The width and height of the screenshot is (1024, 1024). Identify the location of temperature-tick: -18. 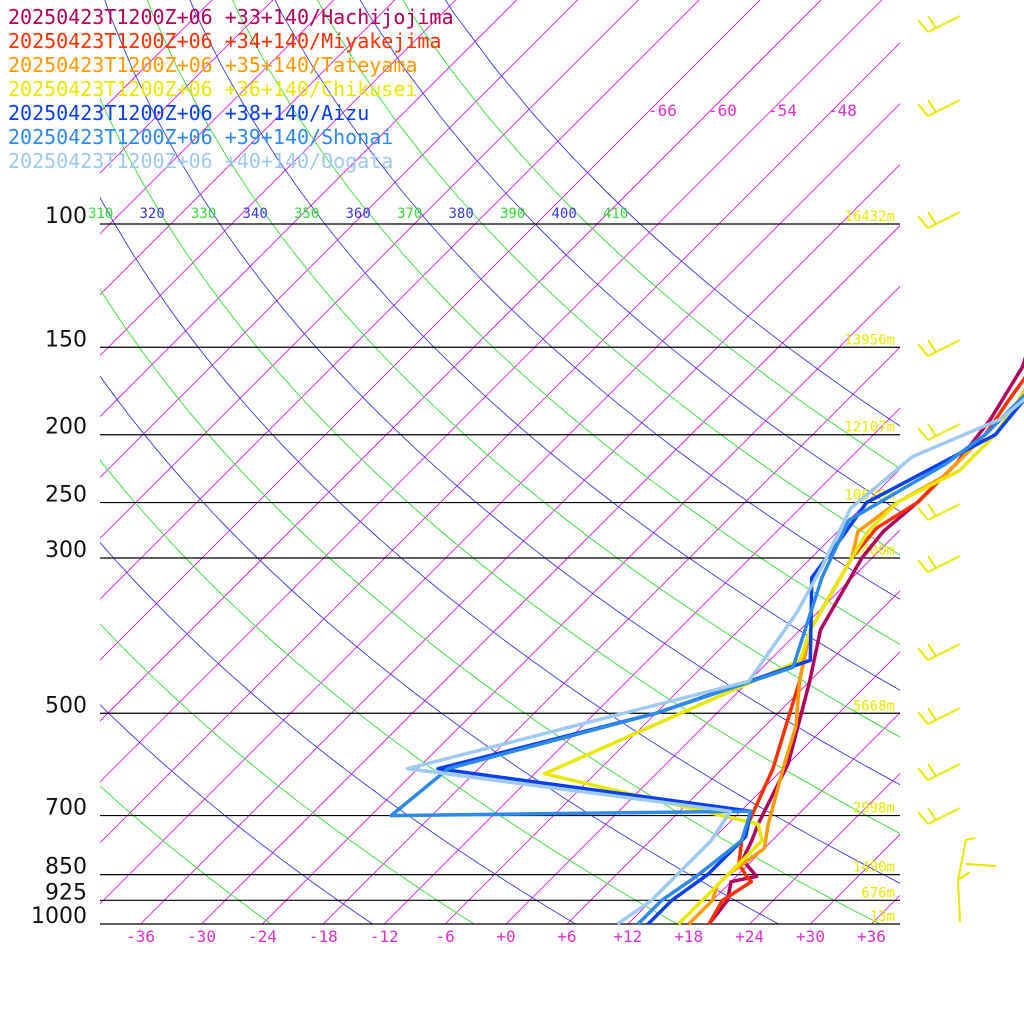
(323, 936).